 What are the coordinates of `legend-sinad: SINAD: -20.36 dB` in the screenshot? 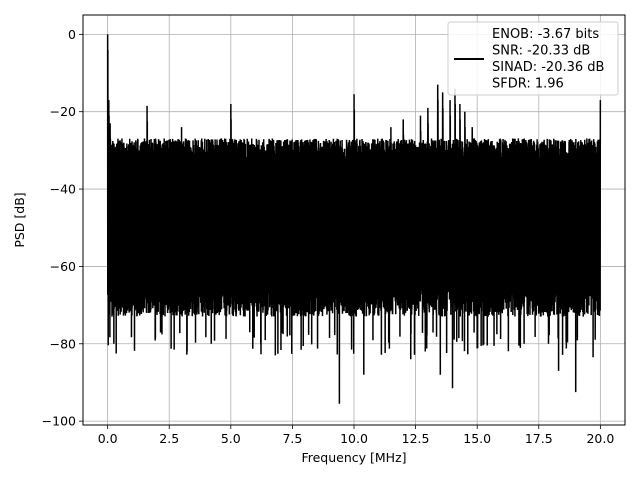 It's located at (548, 67).